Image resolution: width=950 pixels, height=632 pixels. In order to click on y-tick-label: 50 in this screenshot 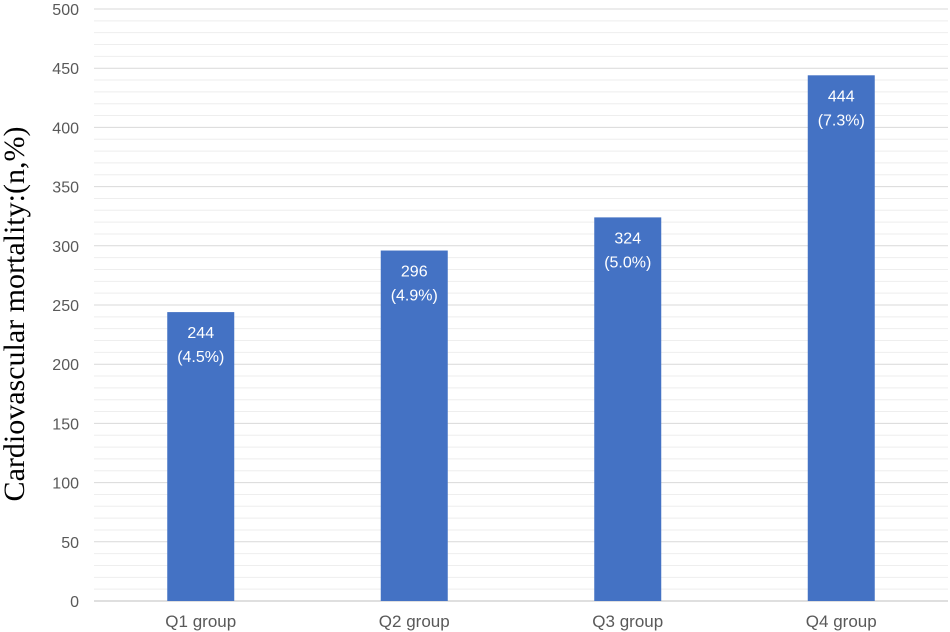, I will do `click(70, 543)`.